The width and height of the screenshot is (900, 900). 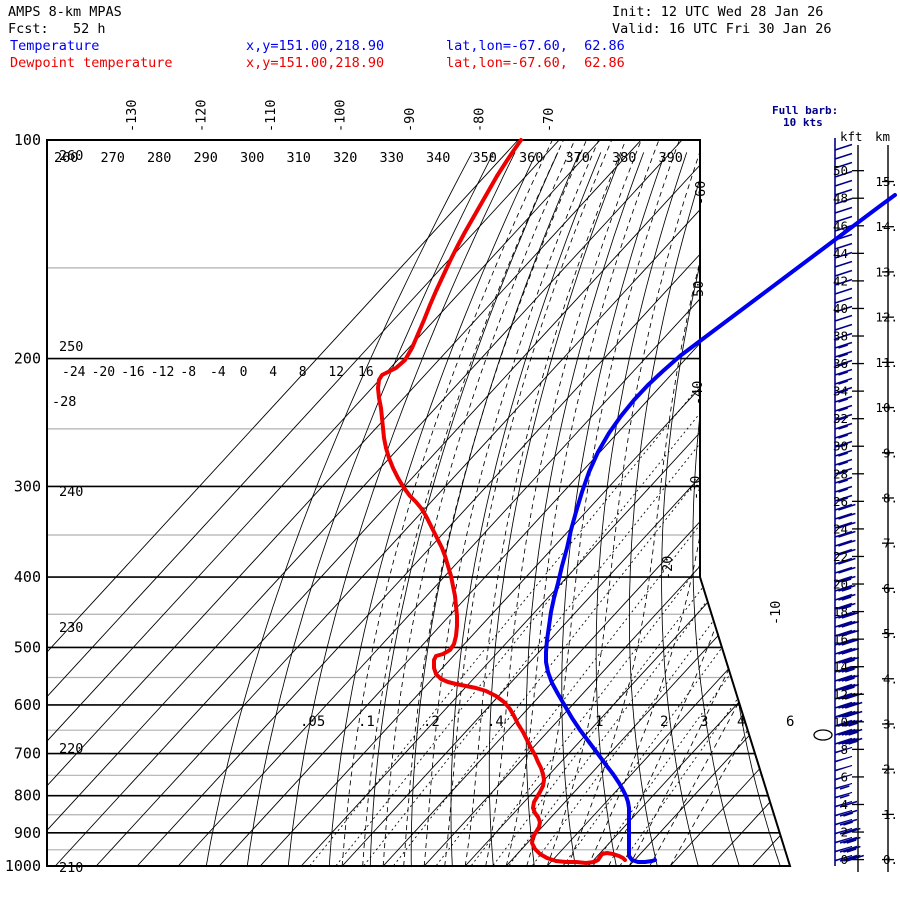 I want to click on theta-left-label: 210, so click(x=71, y=868).